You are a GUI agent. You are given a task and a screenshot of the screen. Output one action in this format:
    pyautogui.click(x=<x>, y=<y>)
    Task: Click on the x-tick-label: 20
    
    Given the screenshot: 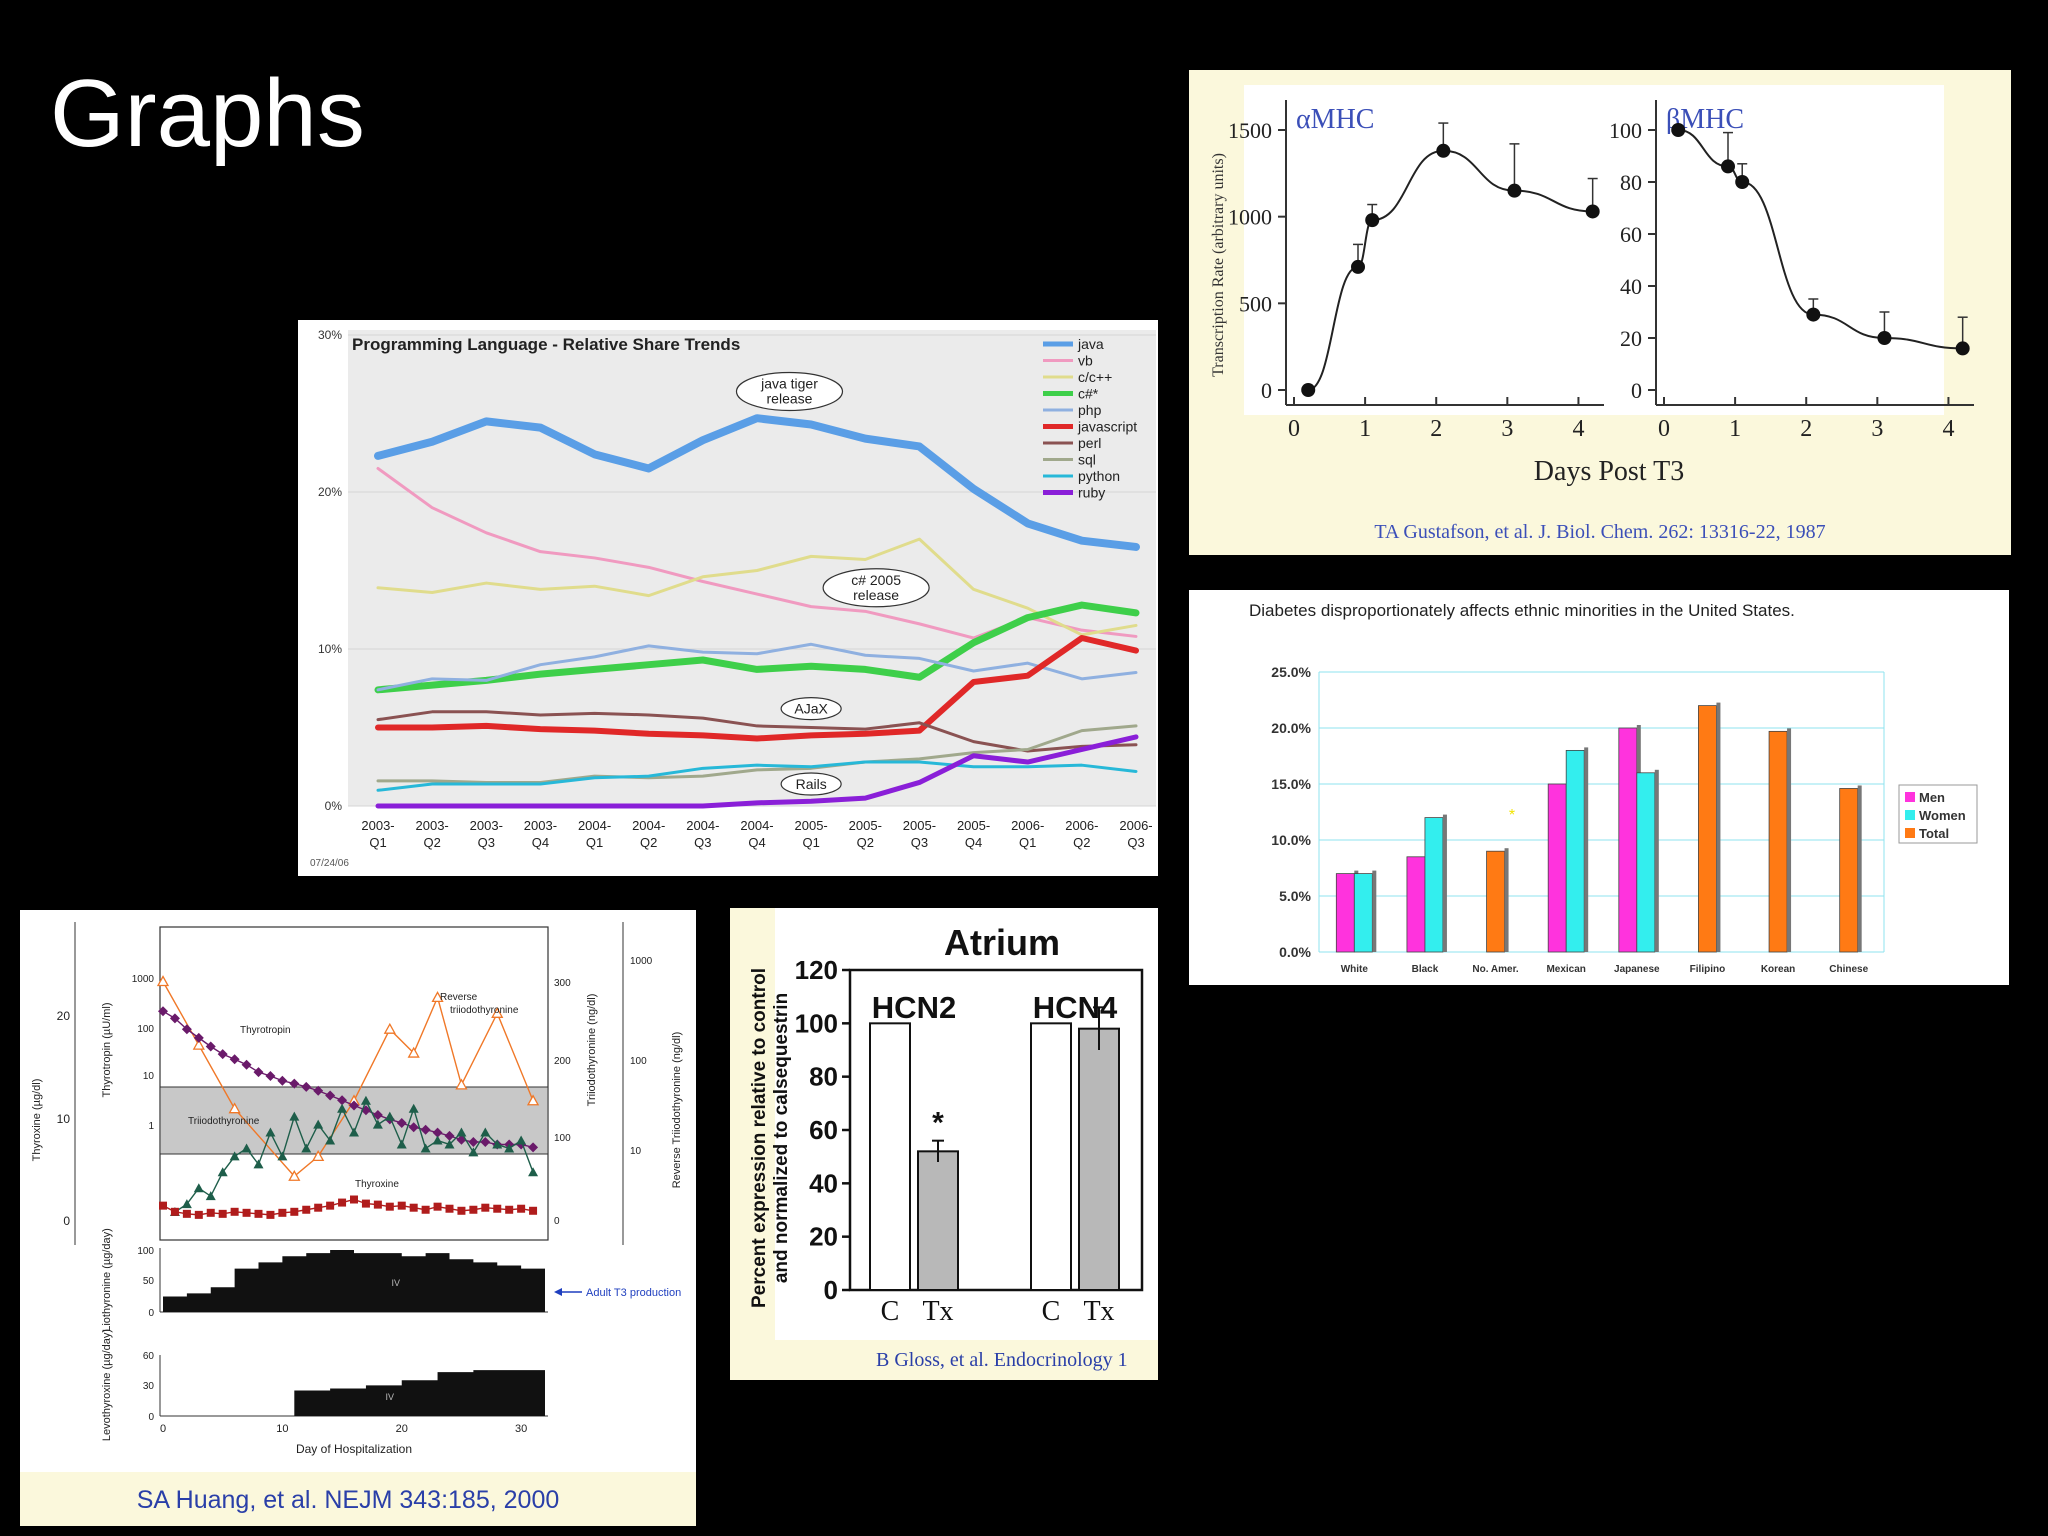 What is the action you would take?
    pyautogui.click(x=402, y=1429)
    